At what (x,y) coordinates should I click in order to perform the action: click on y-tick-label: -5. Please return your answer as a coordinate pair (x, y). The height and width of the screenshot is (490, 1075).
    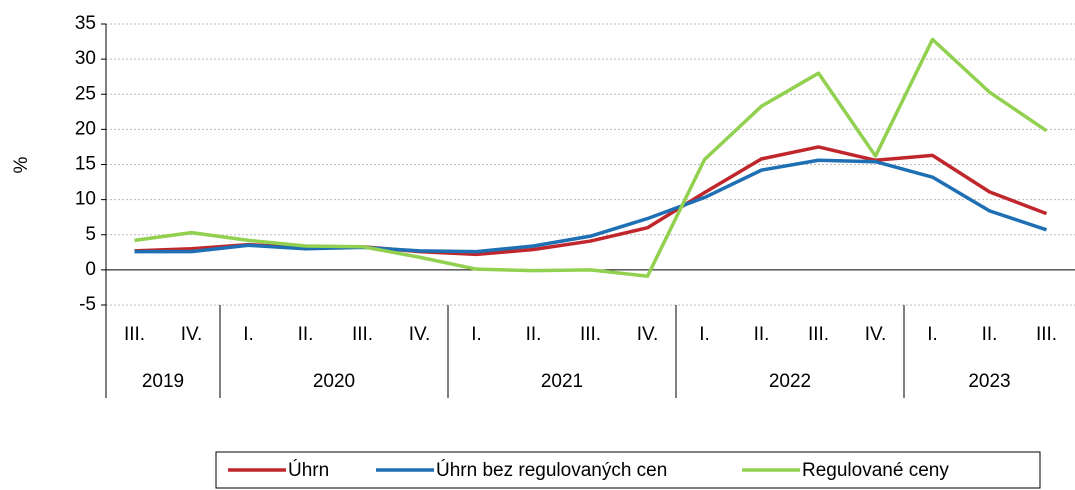
    Looking at the image, I should click on (87, 304).